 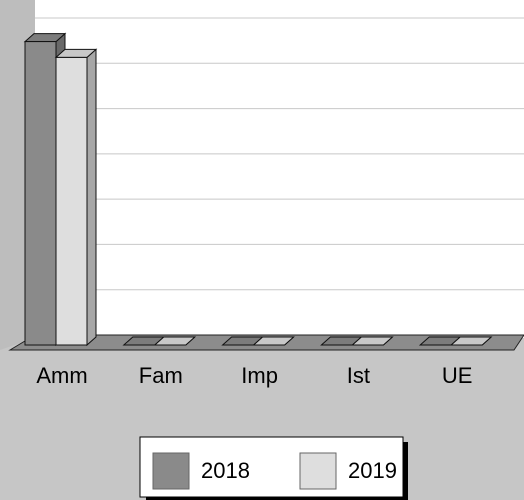 What do you see at coordinates (358, 375) in the screenshot?
I see `x-tick-label: Ist` at bounding box center [358, 375].